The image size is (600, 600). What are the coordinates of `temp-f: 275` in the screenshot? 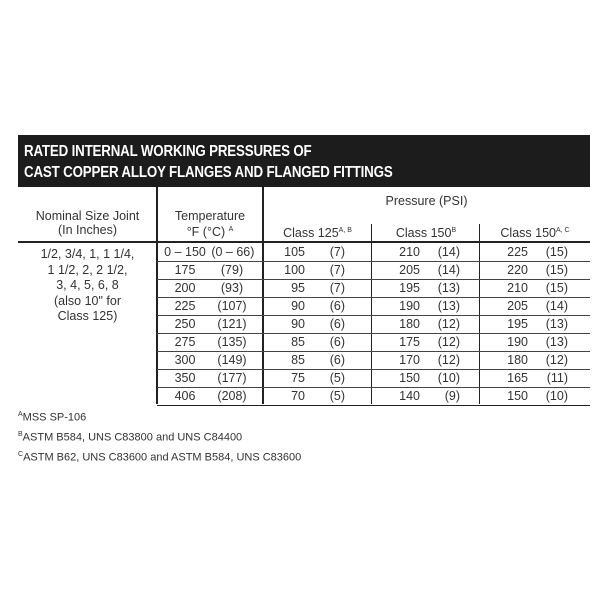 It's located at (185, 342).